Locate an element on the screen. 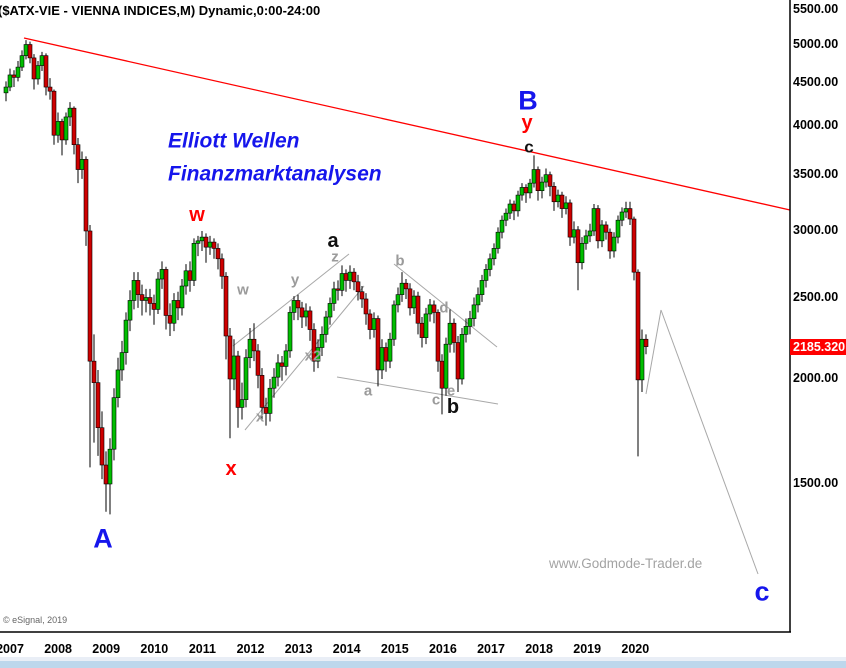 This screenshot has width=846, height=668. watermark: www.Godmode-Trader.de is located at coordinates (626, 563).